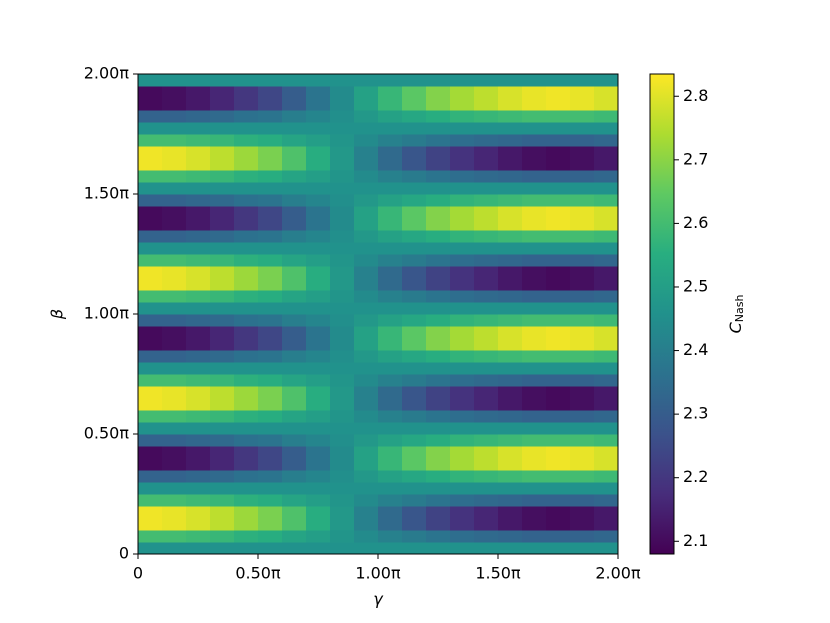  What do you see at coordinates (662, 314) in the screenshot?
I see `colorbar` at bounding box center [662, 314].